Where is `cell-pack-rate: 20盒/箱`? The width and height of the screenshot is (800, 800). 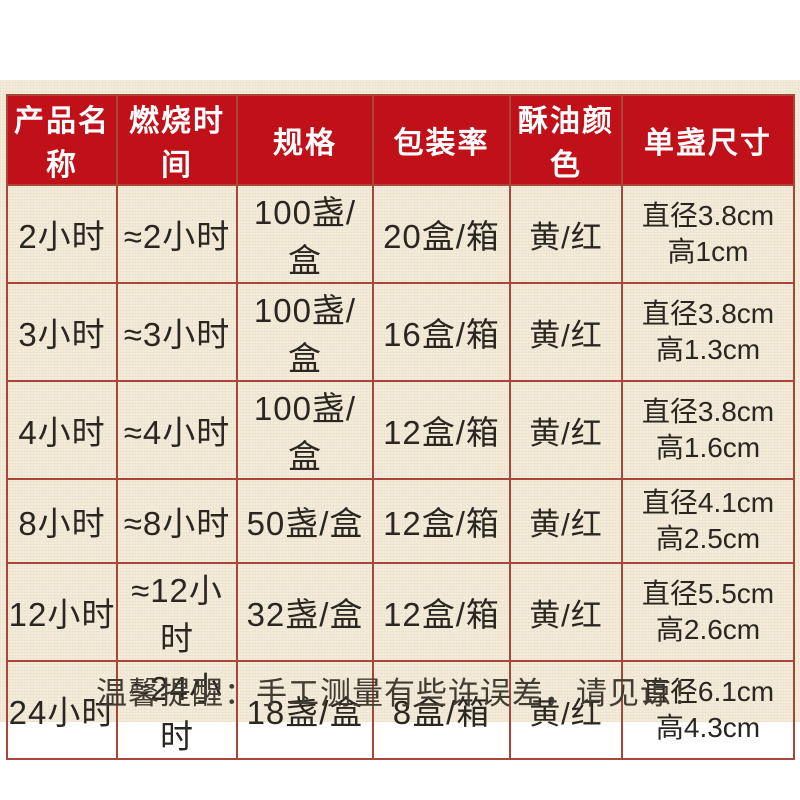
cell-pack-rate: 20盒/箱 is located at coordinates (441, 234).